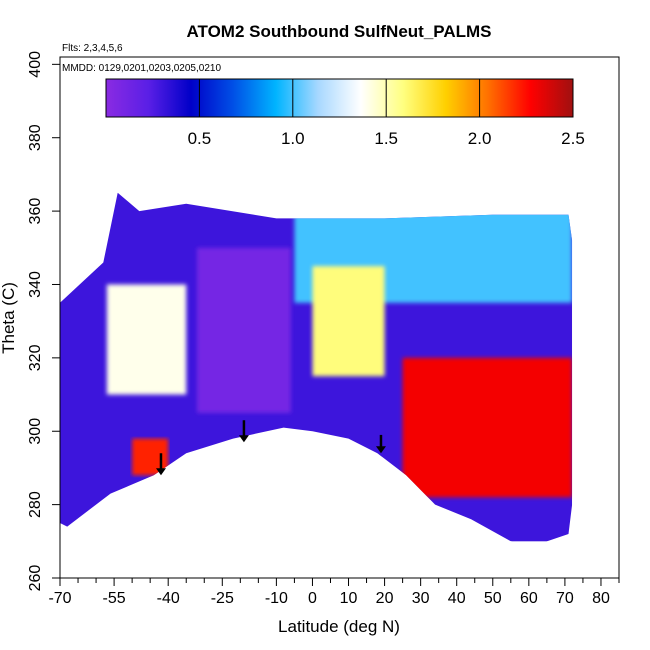 This screenshot has height=650, width=650. Describe the element at coordinates (35, 284) in the screenshot. I see `y-tick-label: 340` at that location.